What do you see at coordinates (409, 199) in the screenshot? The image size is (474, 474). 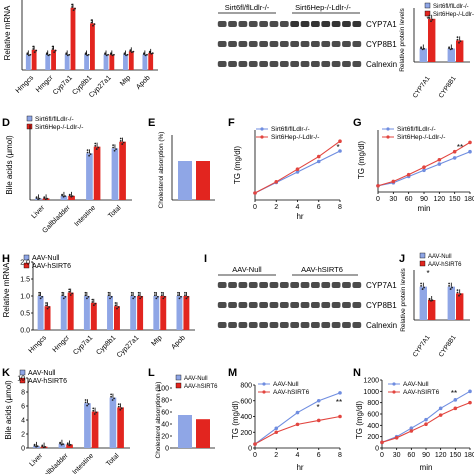 I see `G-xtick-label: 60` at bounding box center [409, 199].